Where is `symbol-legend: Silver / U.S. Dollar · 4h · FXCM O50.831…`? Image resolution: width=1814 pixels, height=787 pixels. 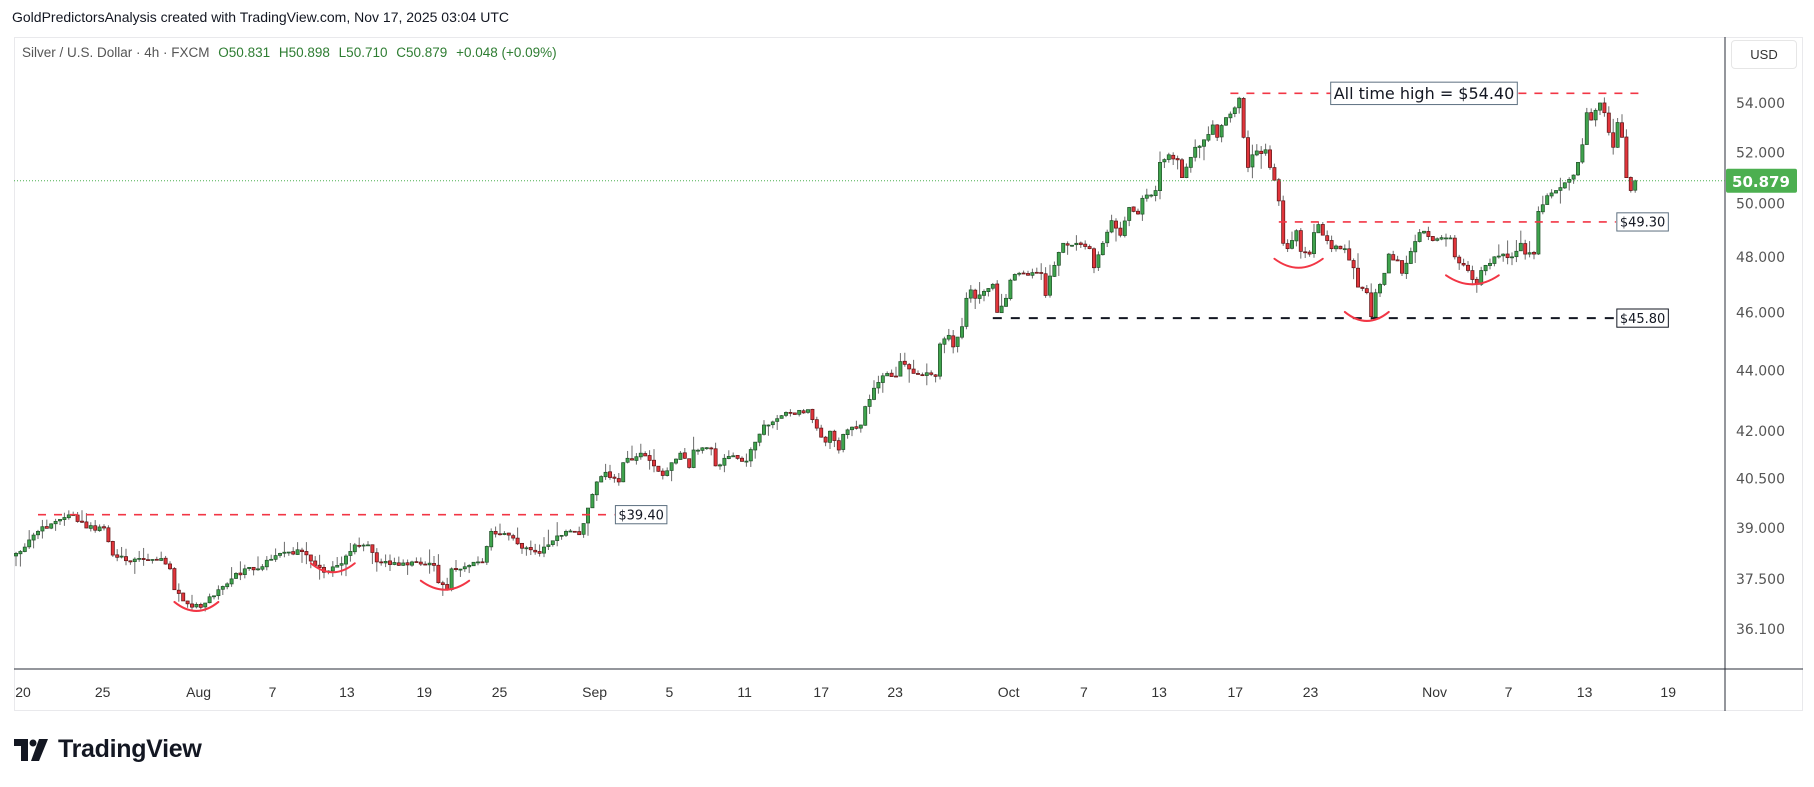 symbol-legend: Silver / U.S. Dollar · 4h · FXCM O50.831… is located at coordinates (289, 52).